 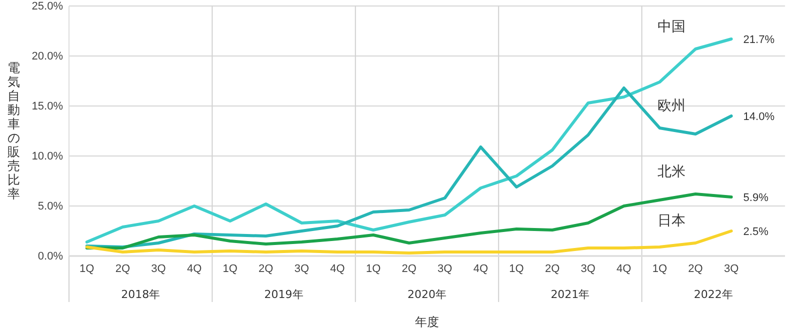 I want to click on y-tick-label: 20.0%, so click(x=48, y=56).